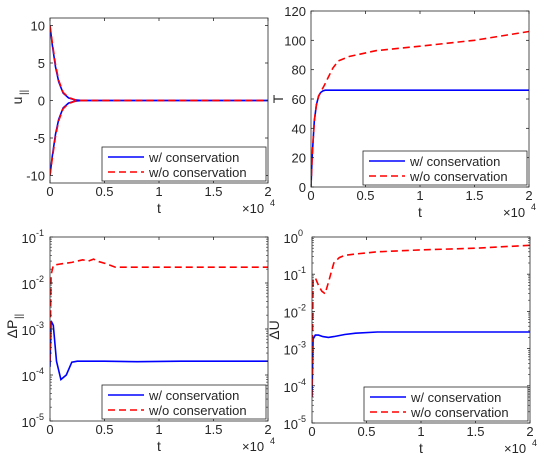 Image resolution: width=545 pixels, height=466 pixels. Describe the element at coordinates (295, 40) in the screenshot. I see `y-tick-label: 100` at that location.